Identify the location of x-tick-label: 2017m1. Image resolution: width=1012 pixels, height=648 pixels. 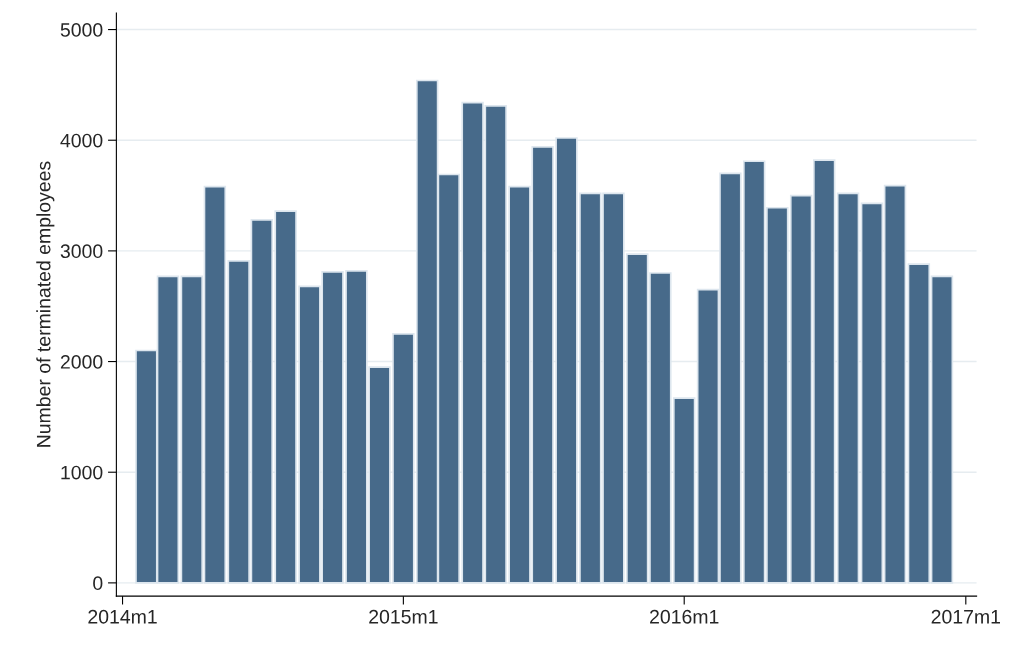
(965, 616).